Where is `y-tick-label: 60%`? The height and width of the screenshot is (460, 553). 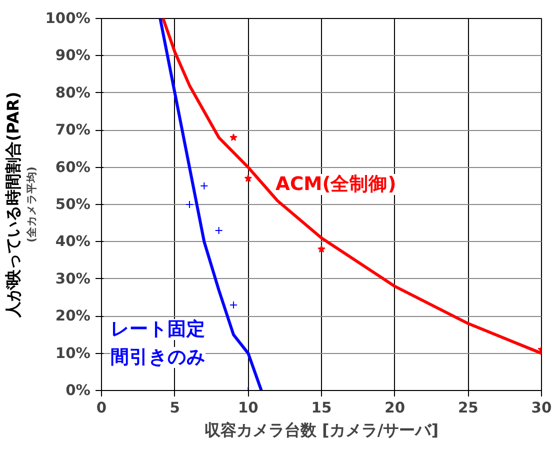
y-tick-label: 60% is located at coordinates (73, 167).